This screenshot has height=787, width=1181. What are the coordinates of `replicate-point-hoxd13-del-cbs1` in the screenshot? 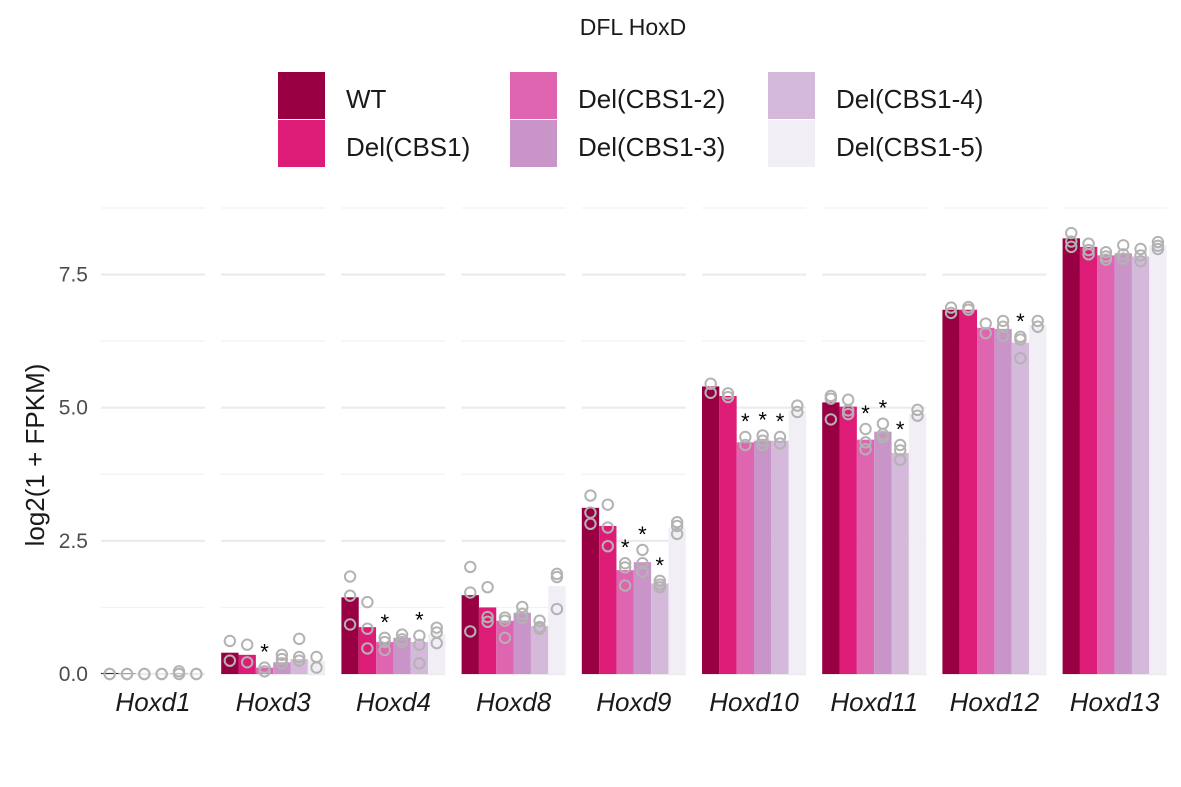 It's located at (1088, 250).